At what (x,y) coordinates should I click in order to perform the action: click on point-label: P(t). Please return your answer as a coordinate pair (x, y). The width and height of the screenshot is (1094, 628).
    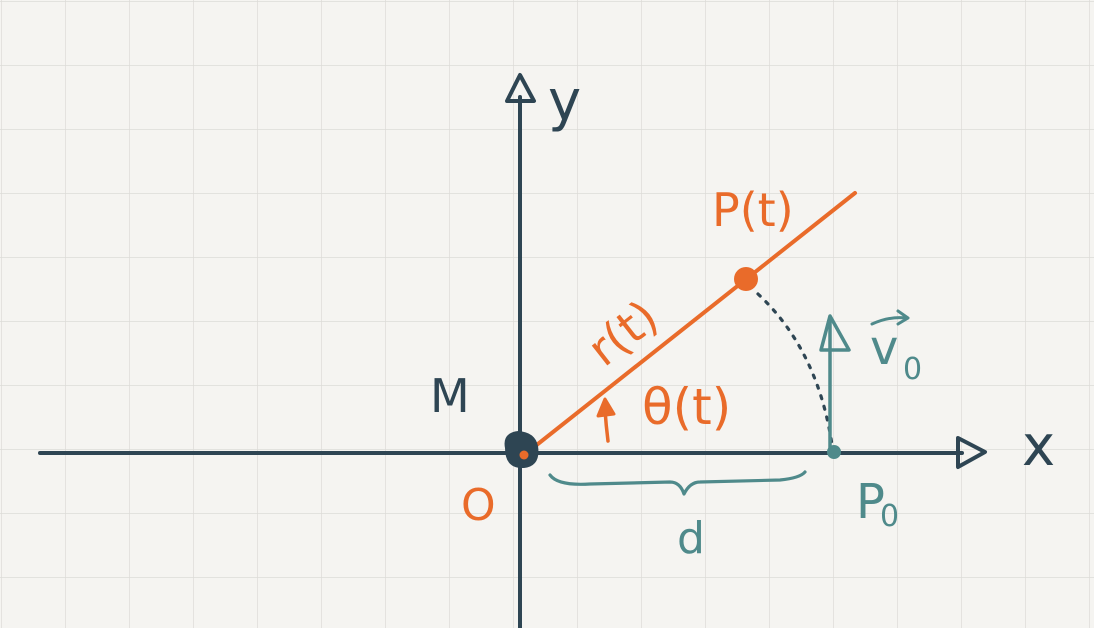
    Looking at the image, I should click on (753, 210).